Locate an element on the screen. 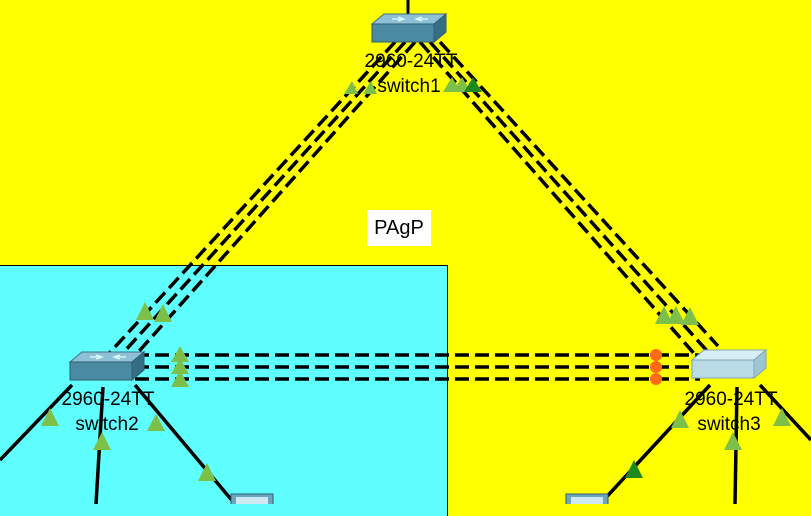 Image resolution: width=811 pixels, height=516 pixels. switch3-model-label: 2960-24TT is located at coordinates (731, 399).